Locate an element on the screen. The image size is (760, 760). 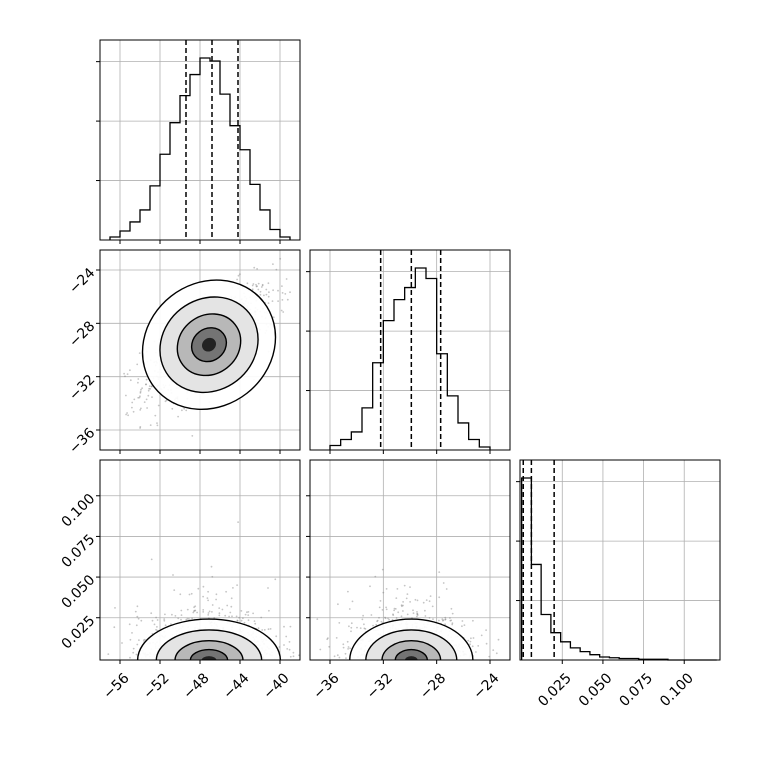
hist-panel-2-xtick-label-1: 0.050 is located at coordinates (596, 690).